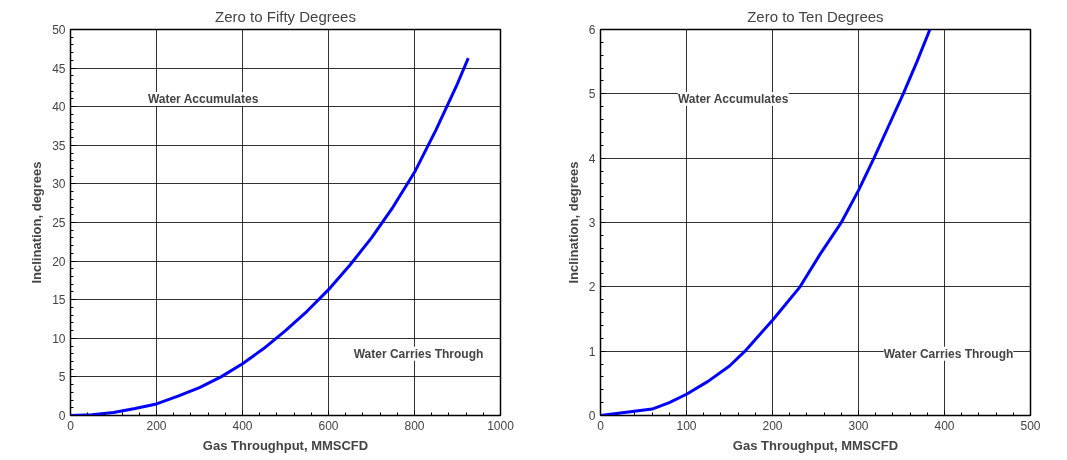 Image resolution: width=1067 pixels, height=460 pixels. Describe the element at coordinates (858, 425) in the screenshot. I see `x-tick-label: 300` at that location.